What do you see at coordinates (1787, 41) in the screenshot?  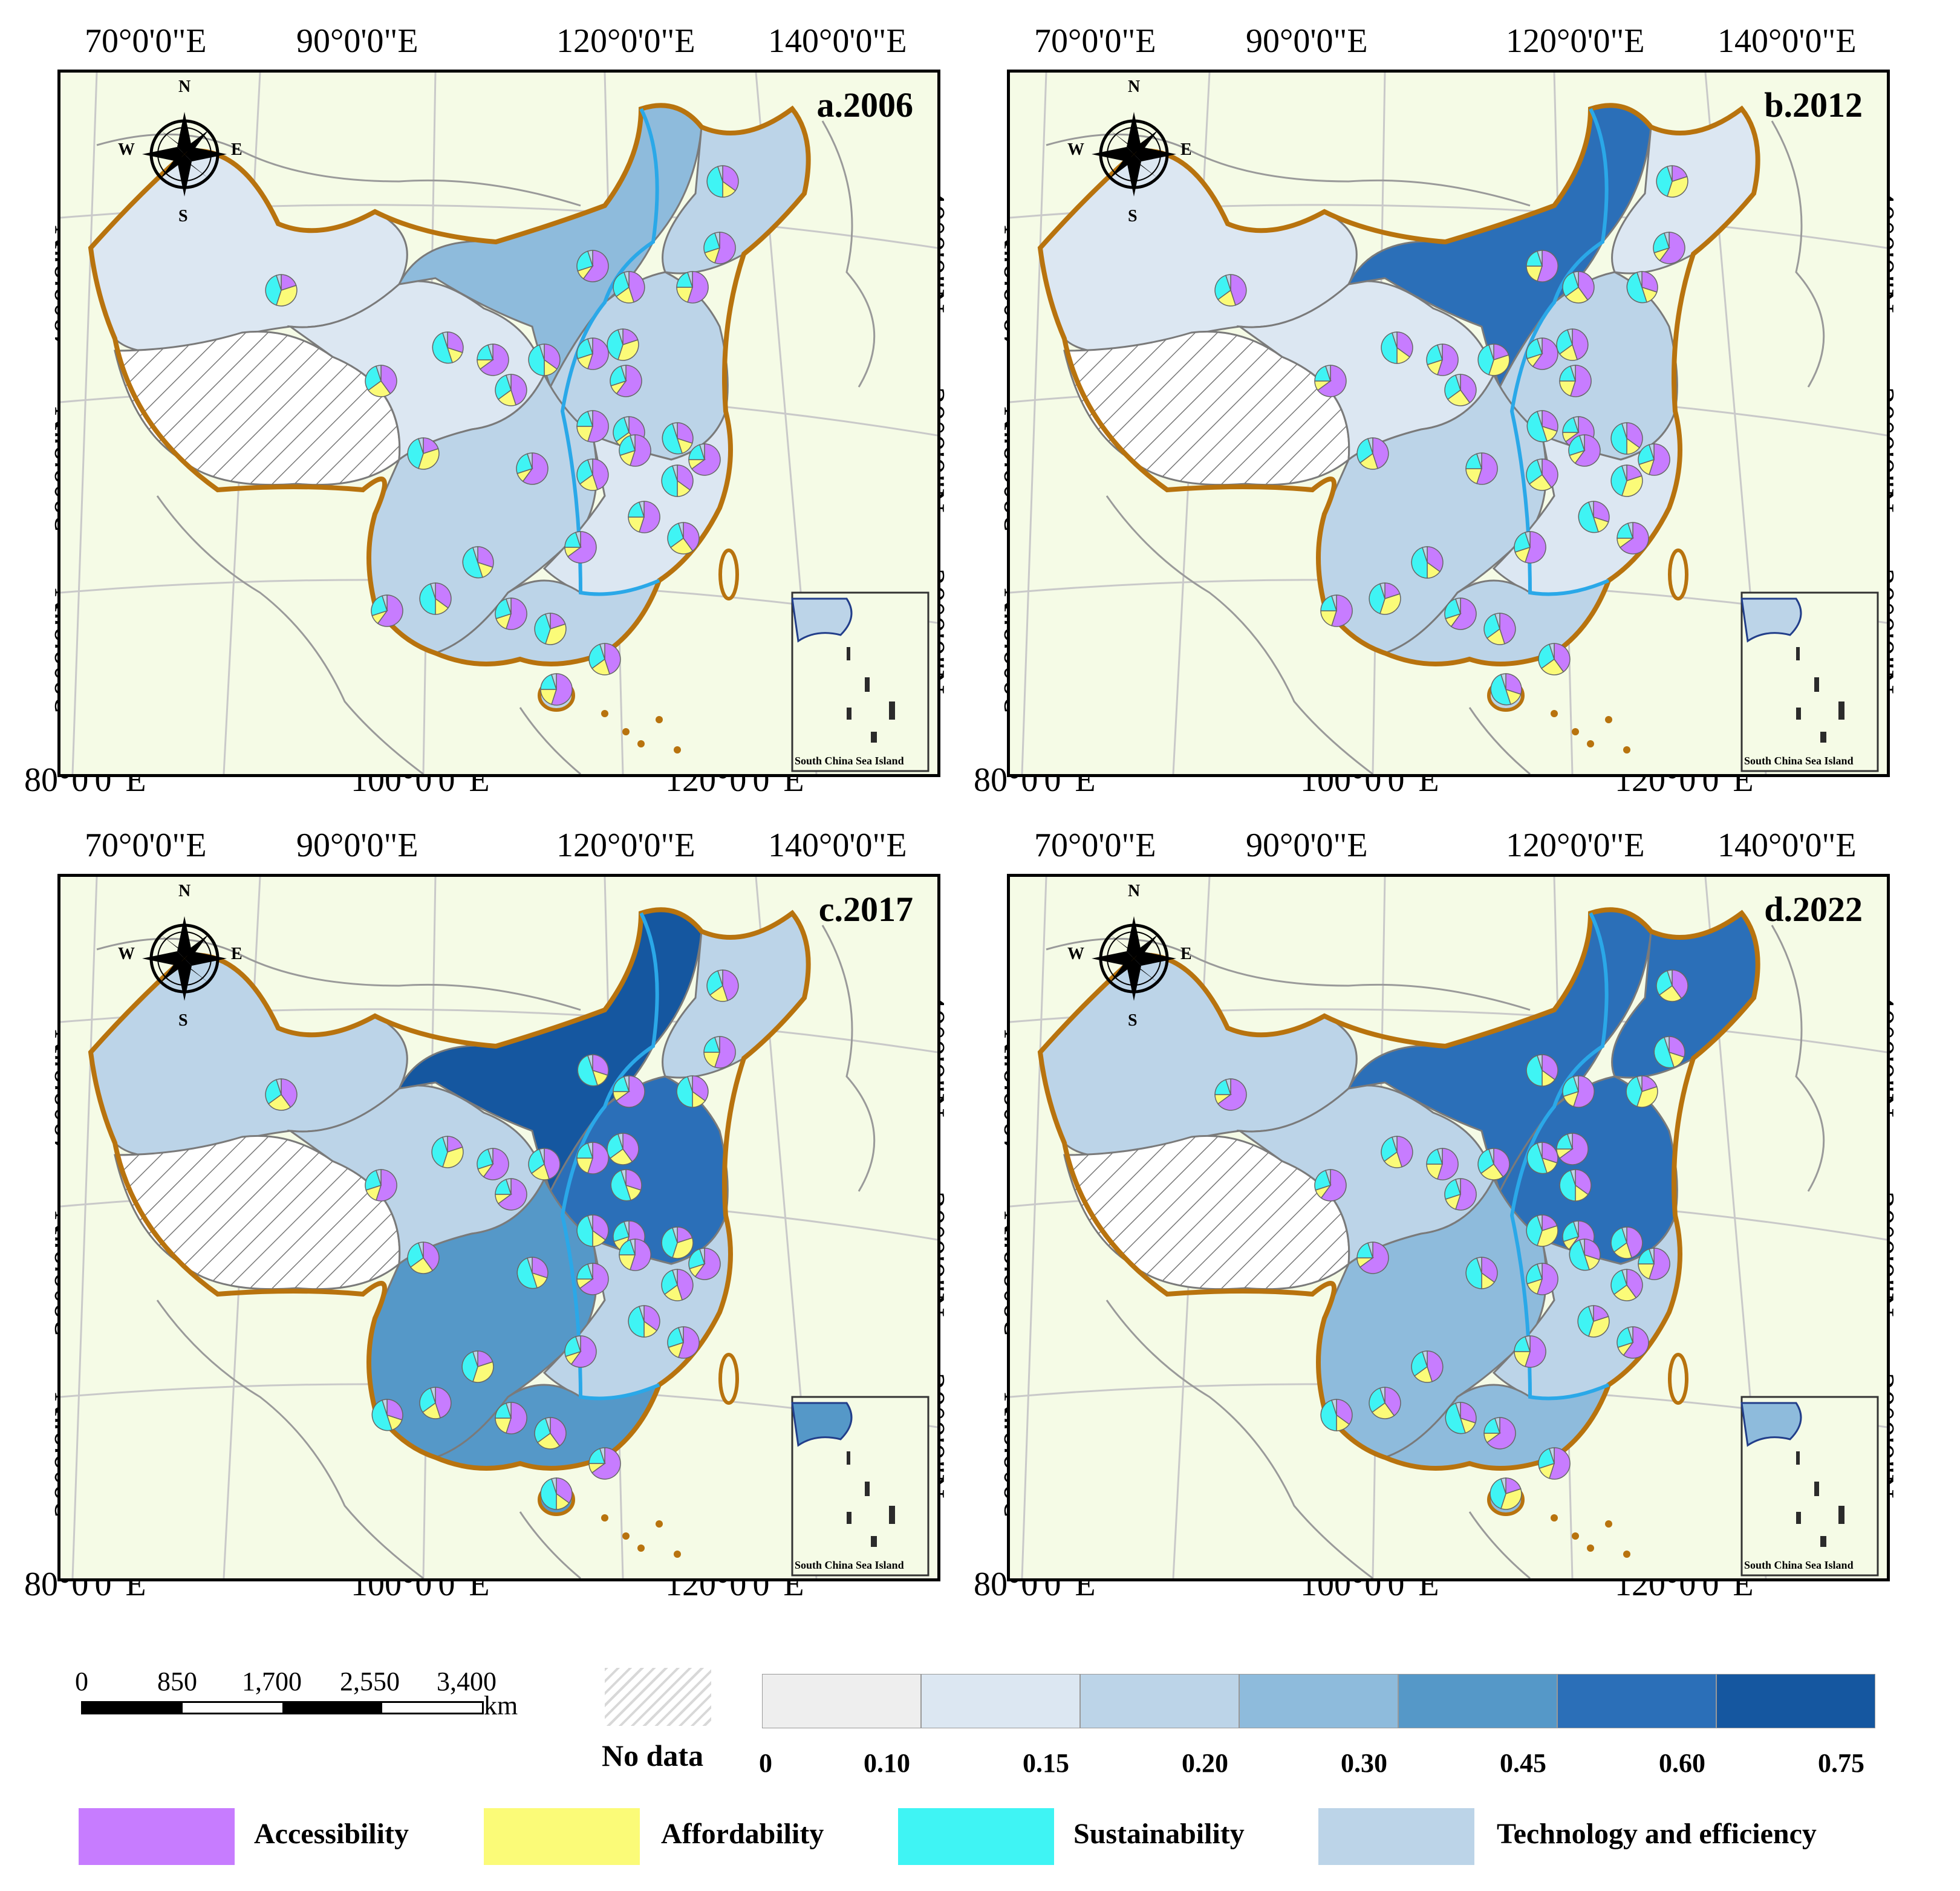 I see `top-lon-label: 140°0'0"E` at bounding box center [1787, 41].